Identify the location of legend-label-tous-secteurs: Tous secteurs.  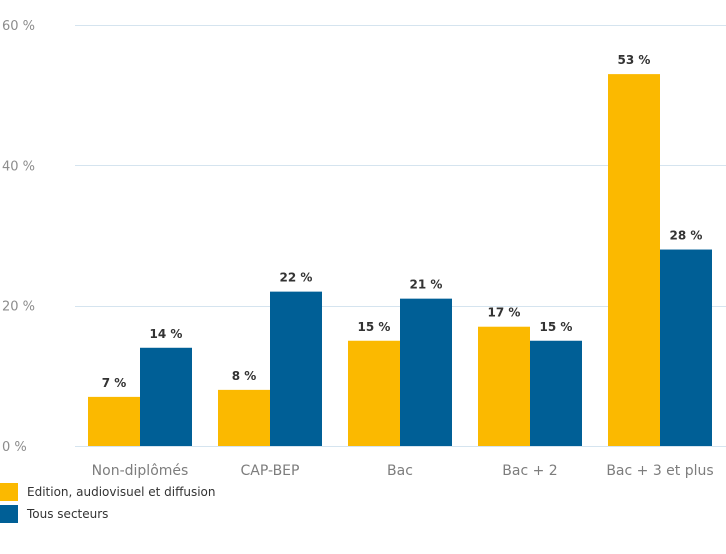
(68, 514).